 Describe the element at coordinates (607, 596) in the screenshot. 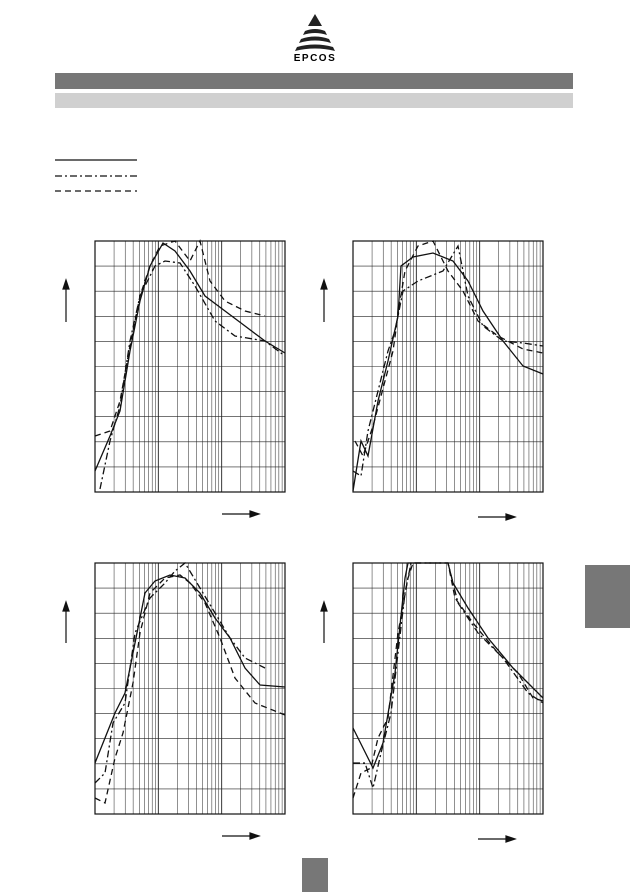

I see `section-tab` at that location.